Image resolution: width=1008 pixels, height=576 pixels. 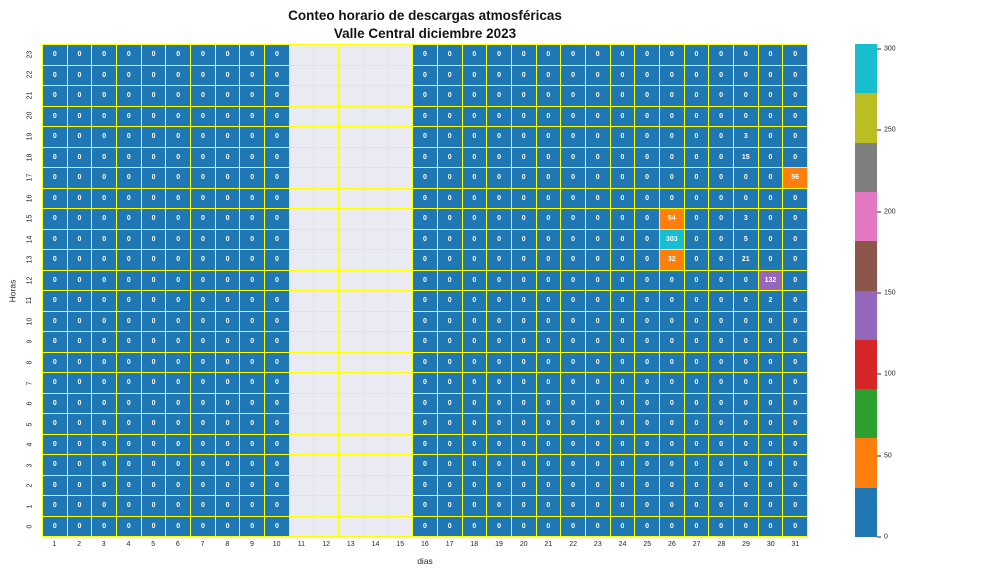 I want to click on colorbar-segment, so click(x=866, y=118).